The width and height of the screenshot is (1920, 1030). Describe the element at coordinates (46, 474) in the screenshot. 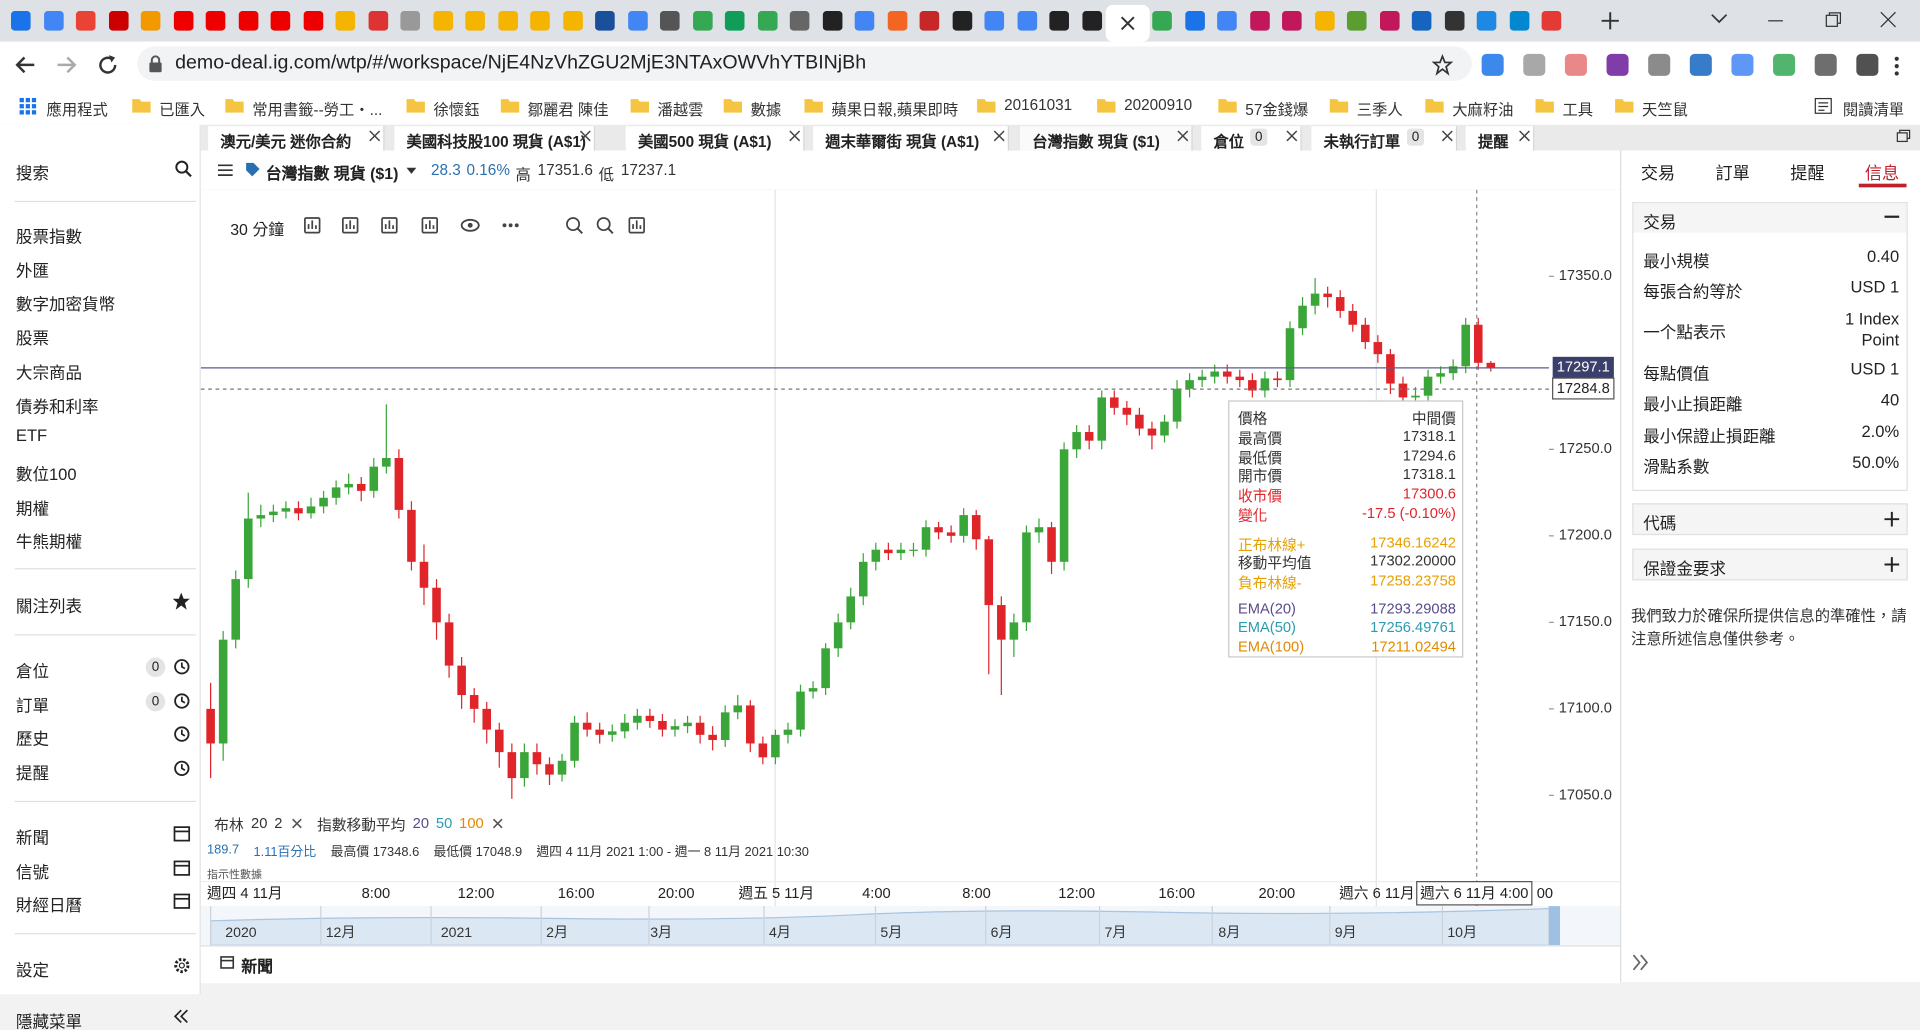

I see `market-category: 數位100` at that location.